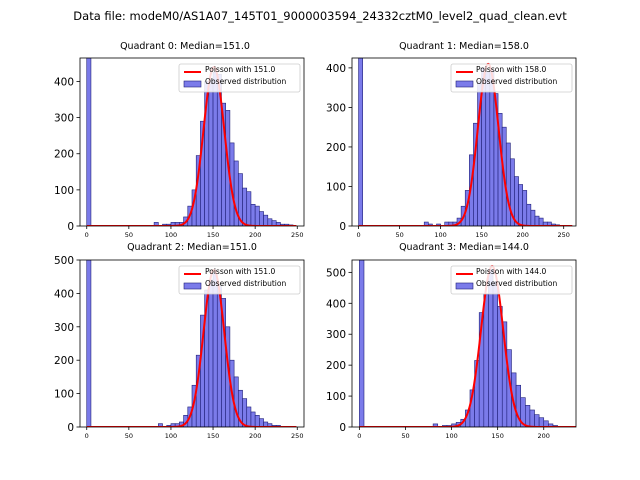 The image size is (640, 480). I want to click on quadrant-1-plot: 0 100 200 300 400 0 50 100 150 200 250, so click(451, 148).